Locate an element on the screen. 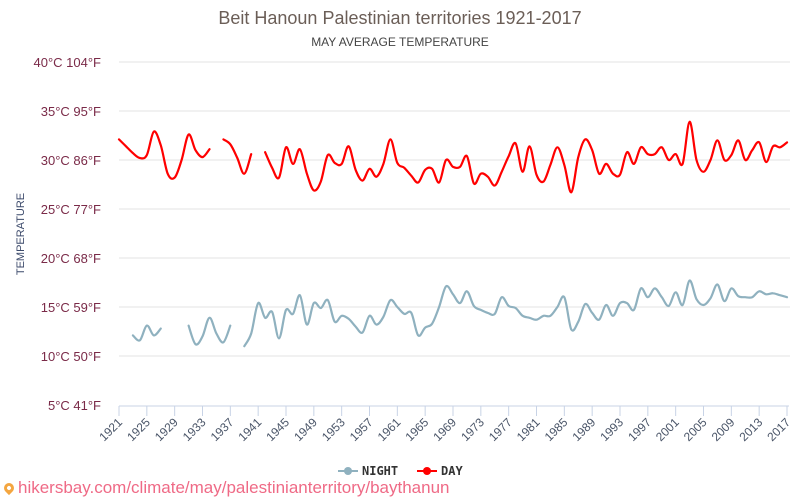  x-tick-label: 1977 is located at coordinates (500, 429).